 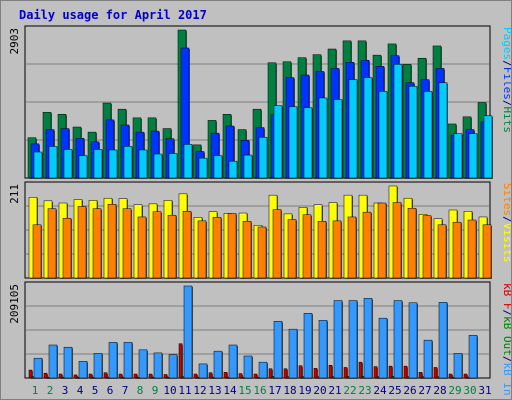 What do you see at coordinates (113, 15) in the screenshot?
I see `chart-title: Daily usage for April 2017` at bounding box center [113, 15].